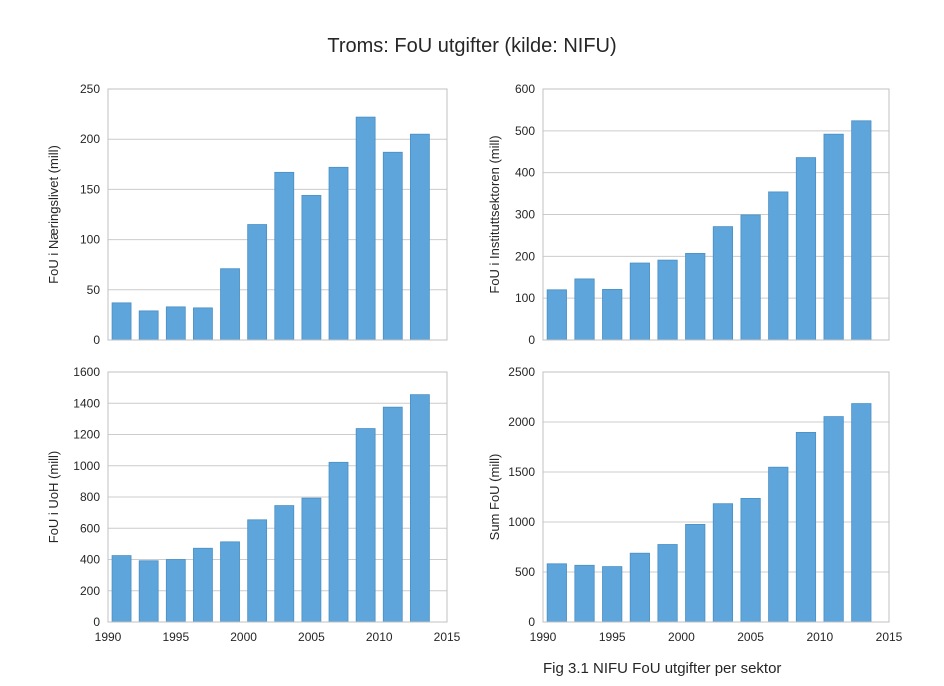 The width and height of the screenshot is (944, 686). What do you see at coordinates (90, 189) in the screenshot?
I see `y-tick-label: 150` at bounding box center [90, 189].